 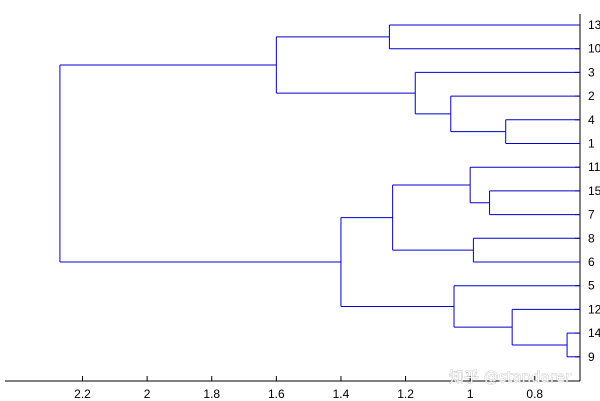 I want to click on leaf-label: 14, so click(x=594, y=333).